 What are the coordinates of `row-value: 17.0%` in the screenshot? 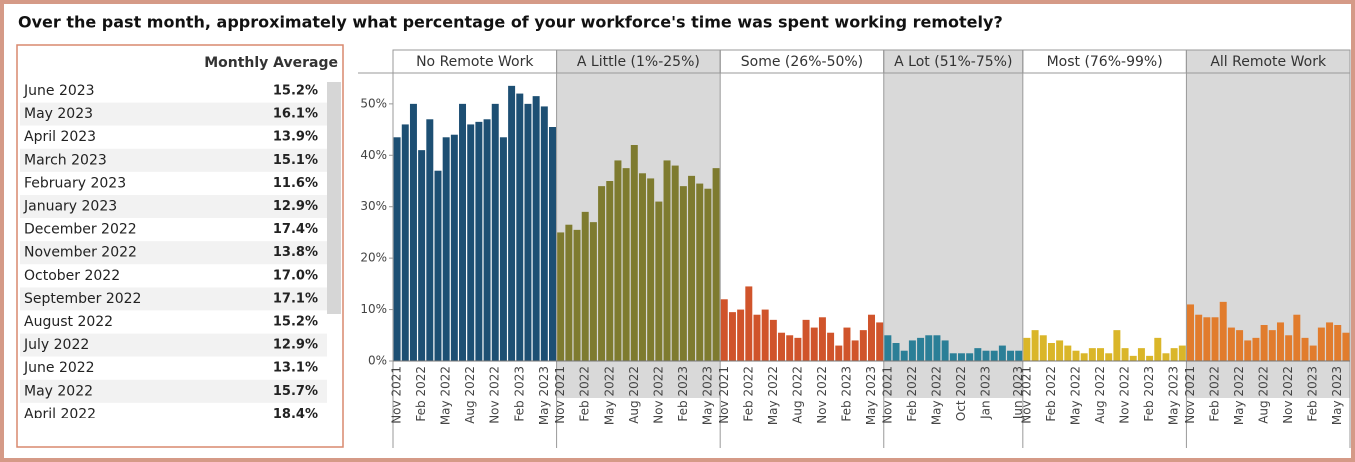 It's located at (295, 275).